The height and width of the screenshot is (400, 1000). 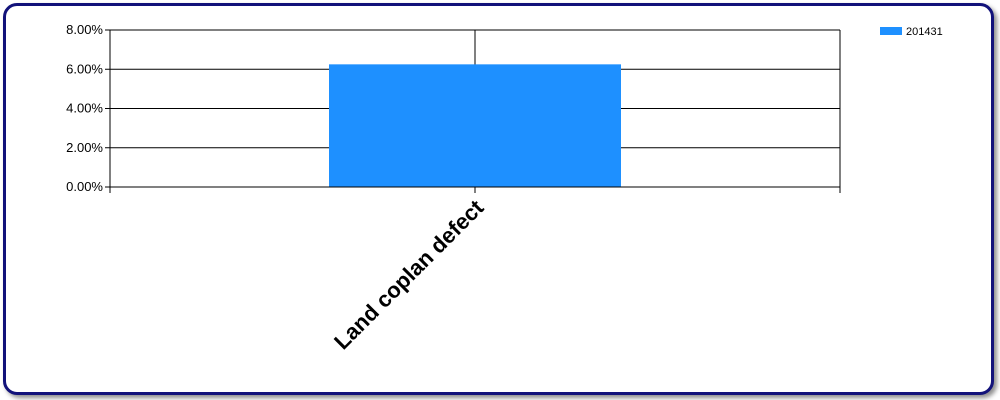 I want to click on bar, so click(x=475, y=125).